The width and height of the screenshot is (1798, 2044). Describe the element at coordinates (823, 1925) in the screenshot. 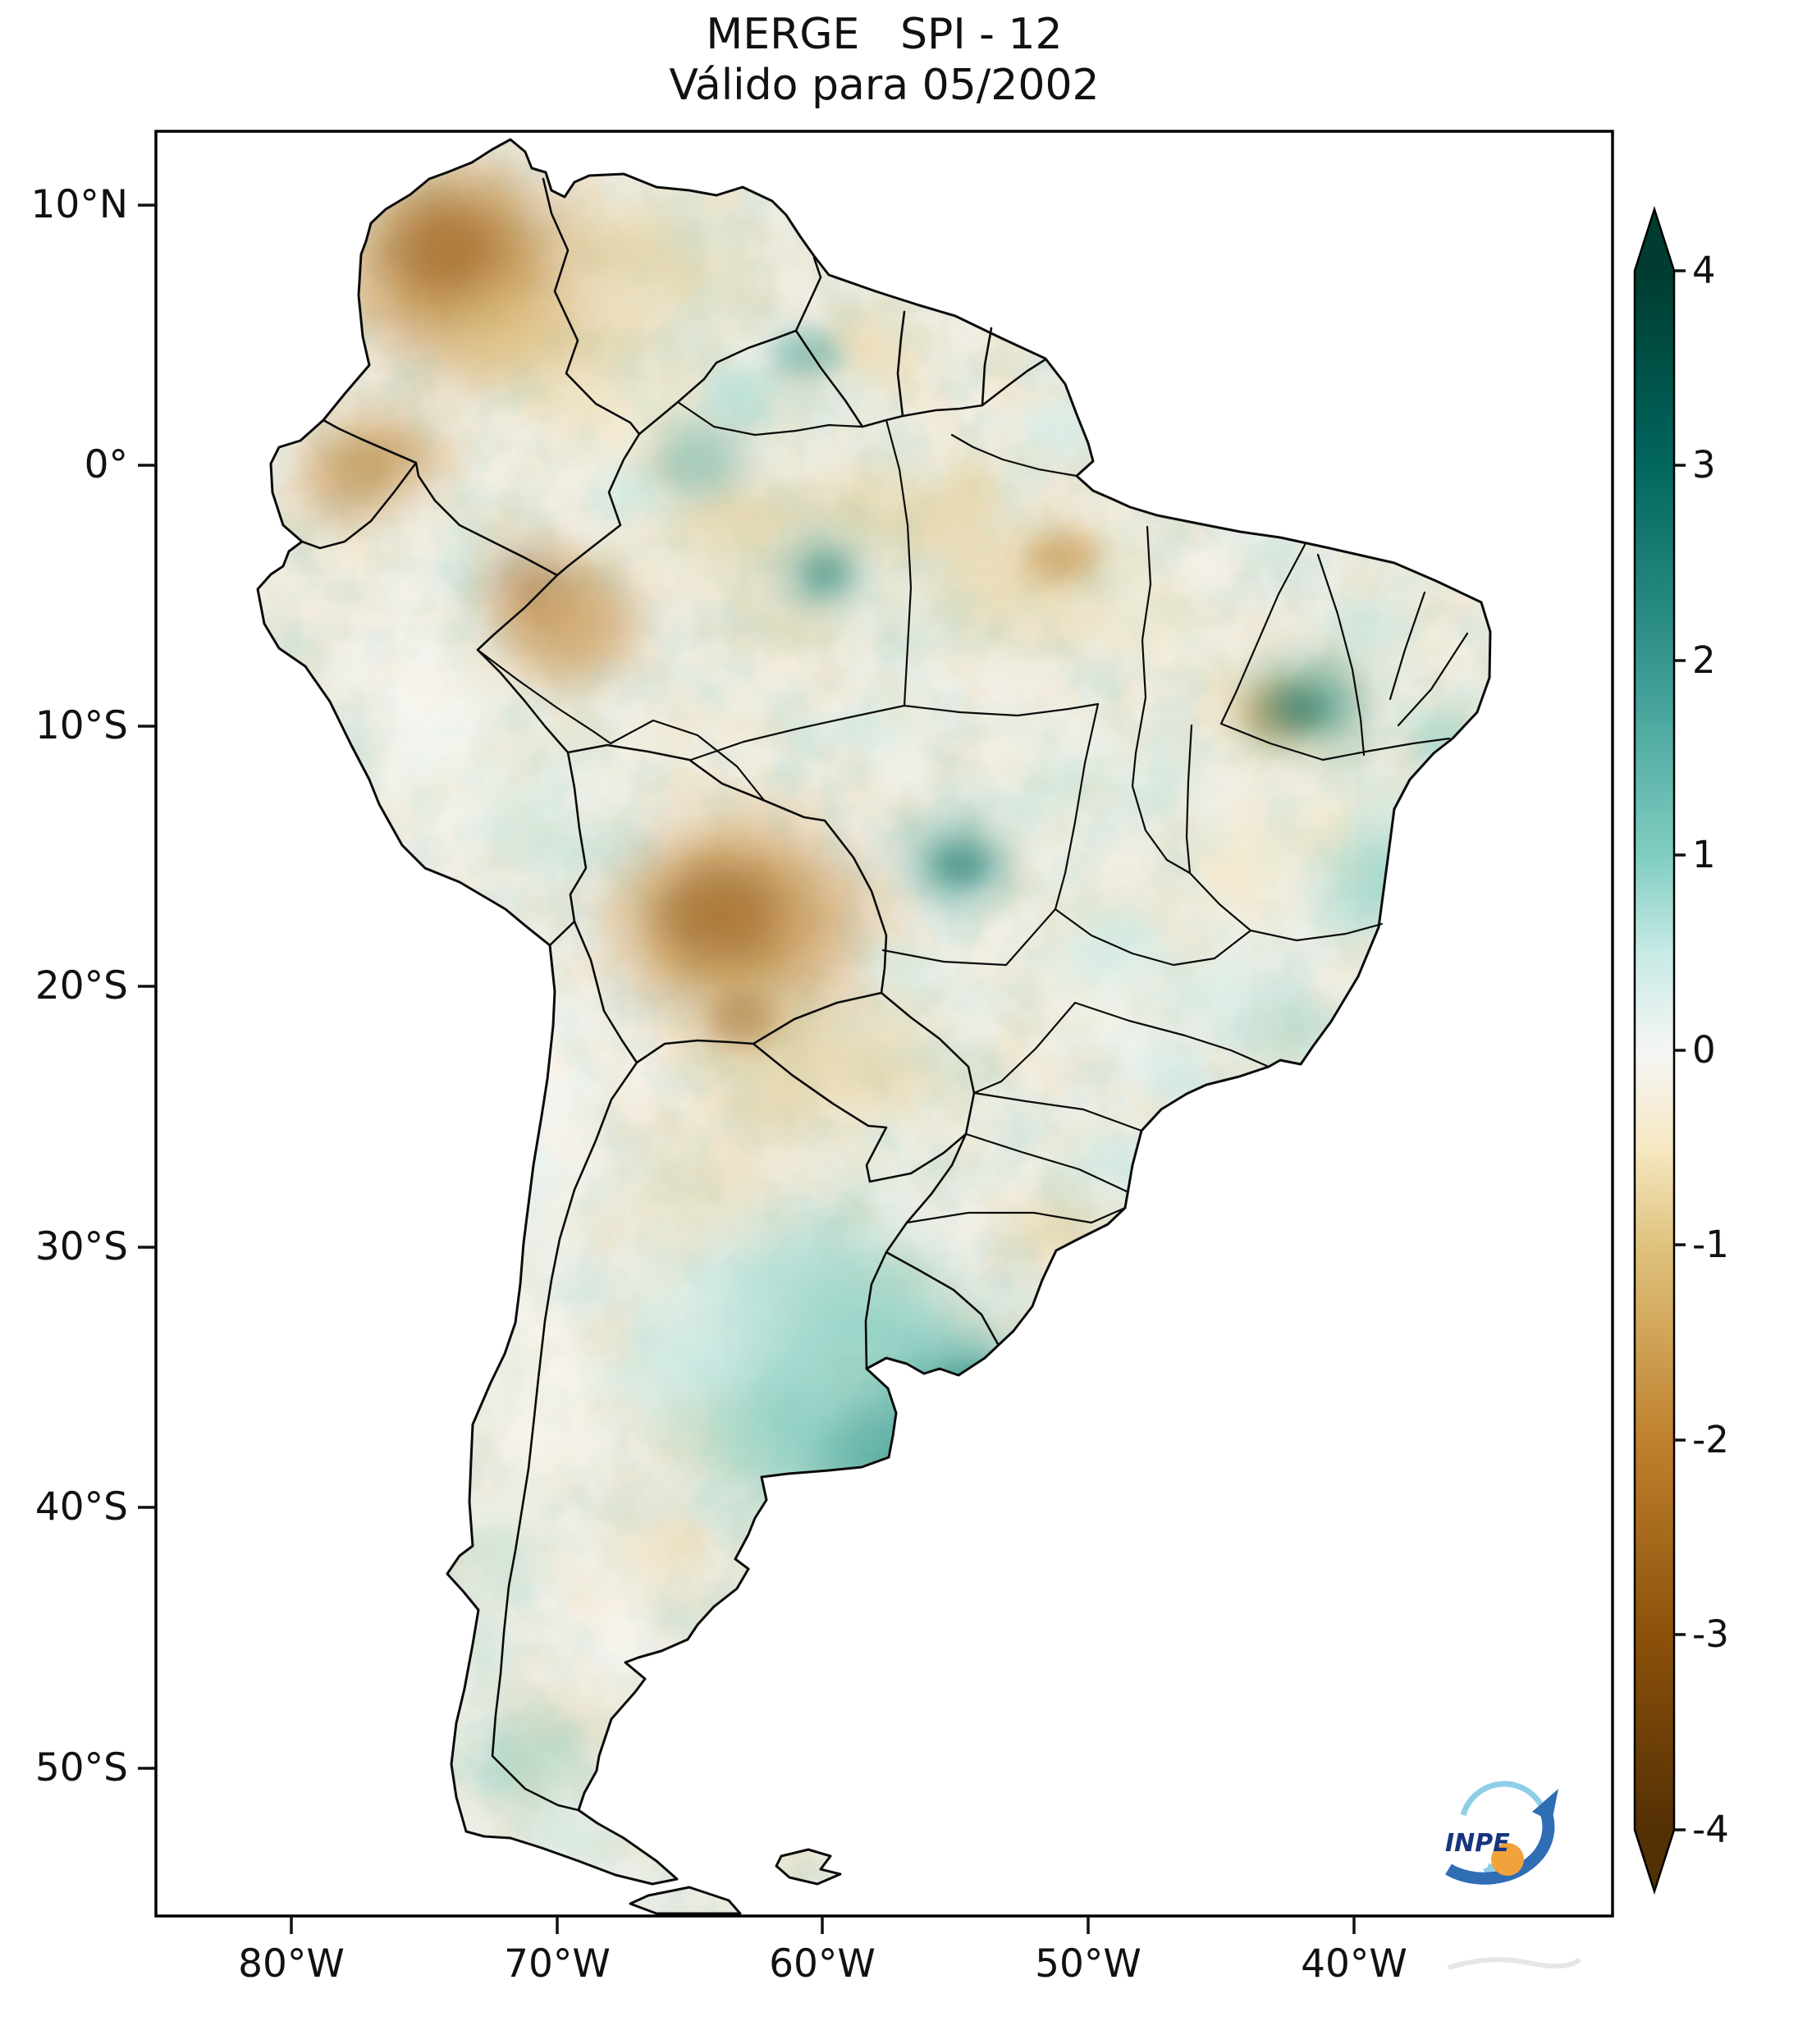

I see `x-axis-ticks` at that location.